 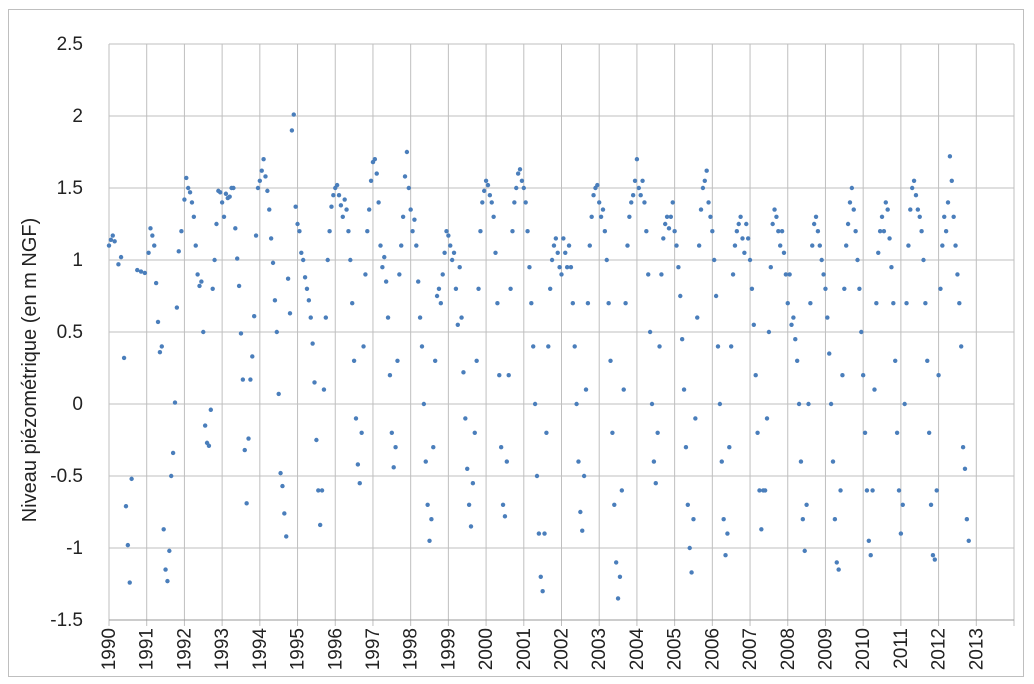 I want to click on x-tick-label: 1999, so click(x=448, y=649).